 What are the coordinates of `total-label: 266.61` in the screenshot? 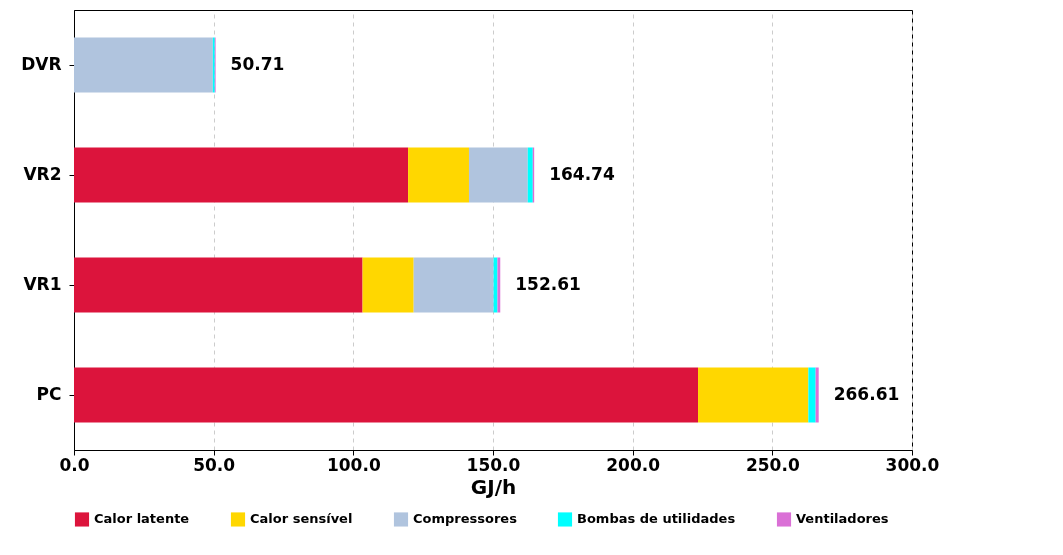 It's located at (866, 394).